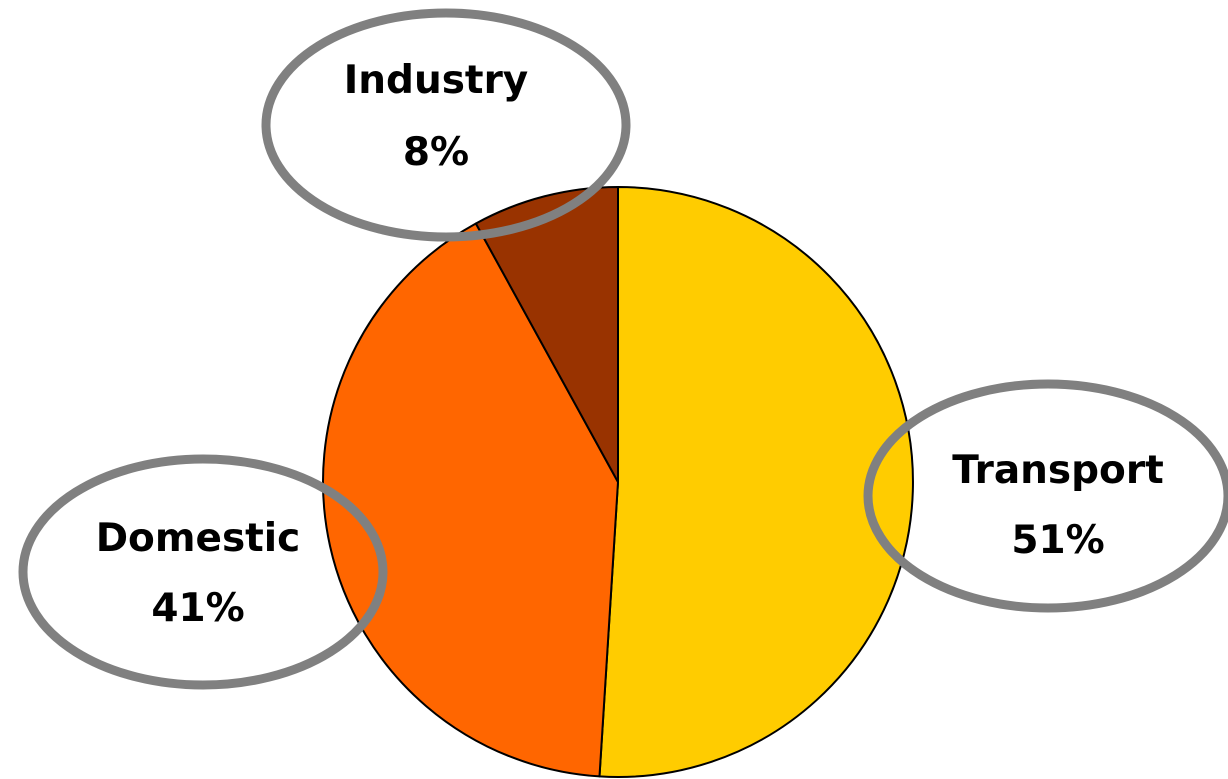 The height and width of the screenshot is (779, 1228). Describe the element at coordinates (436, 80) in the screenshot. I see `industry-label: Industry` at that location.